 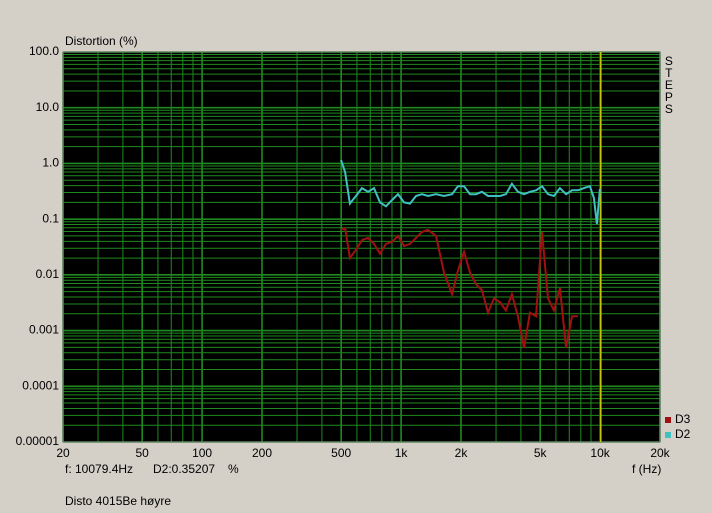 What do you see at coordinates (646, 469) in the screenshot?
I see `x-axis-label: f (Hz)` at bounding box center [646, 469].